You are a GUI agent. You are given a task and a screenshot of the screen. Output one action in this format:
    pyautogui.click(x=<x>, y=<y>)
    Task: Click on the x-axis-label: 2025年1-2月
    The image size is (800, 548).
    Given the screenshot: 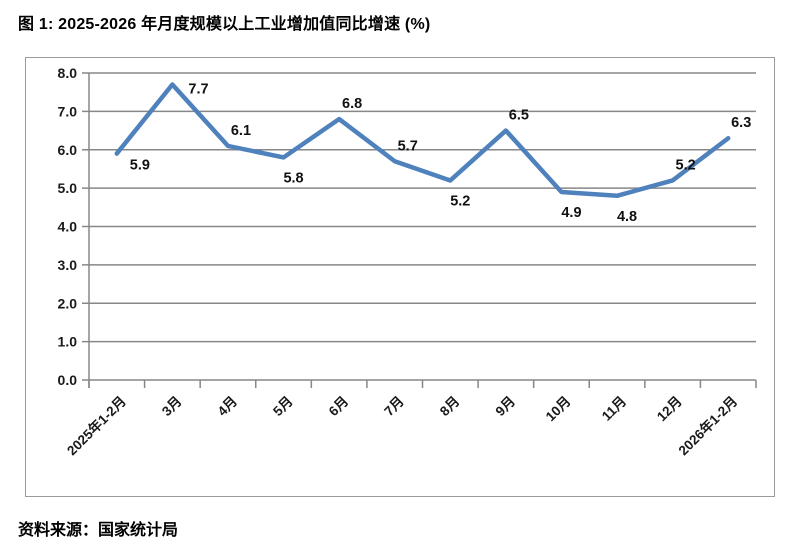 What is the action you would take?
    pyautogui.click(x=95, y=425)
    